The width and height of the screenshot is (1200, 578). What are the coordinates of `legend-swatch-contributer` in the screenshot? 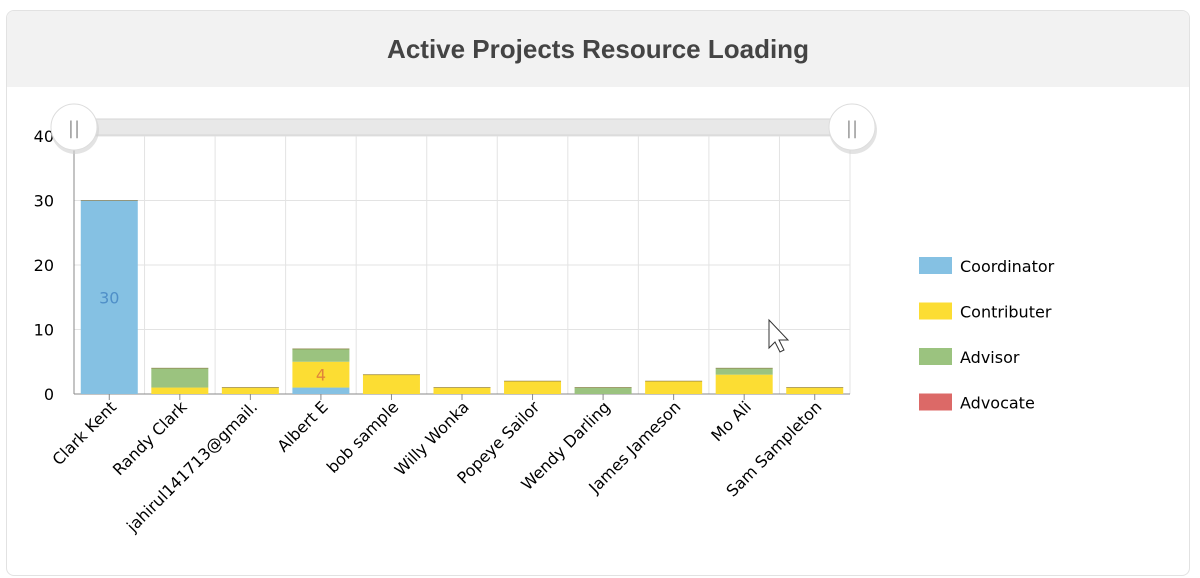 It's located at (935, 311).